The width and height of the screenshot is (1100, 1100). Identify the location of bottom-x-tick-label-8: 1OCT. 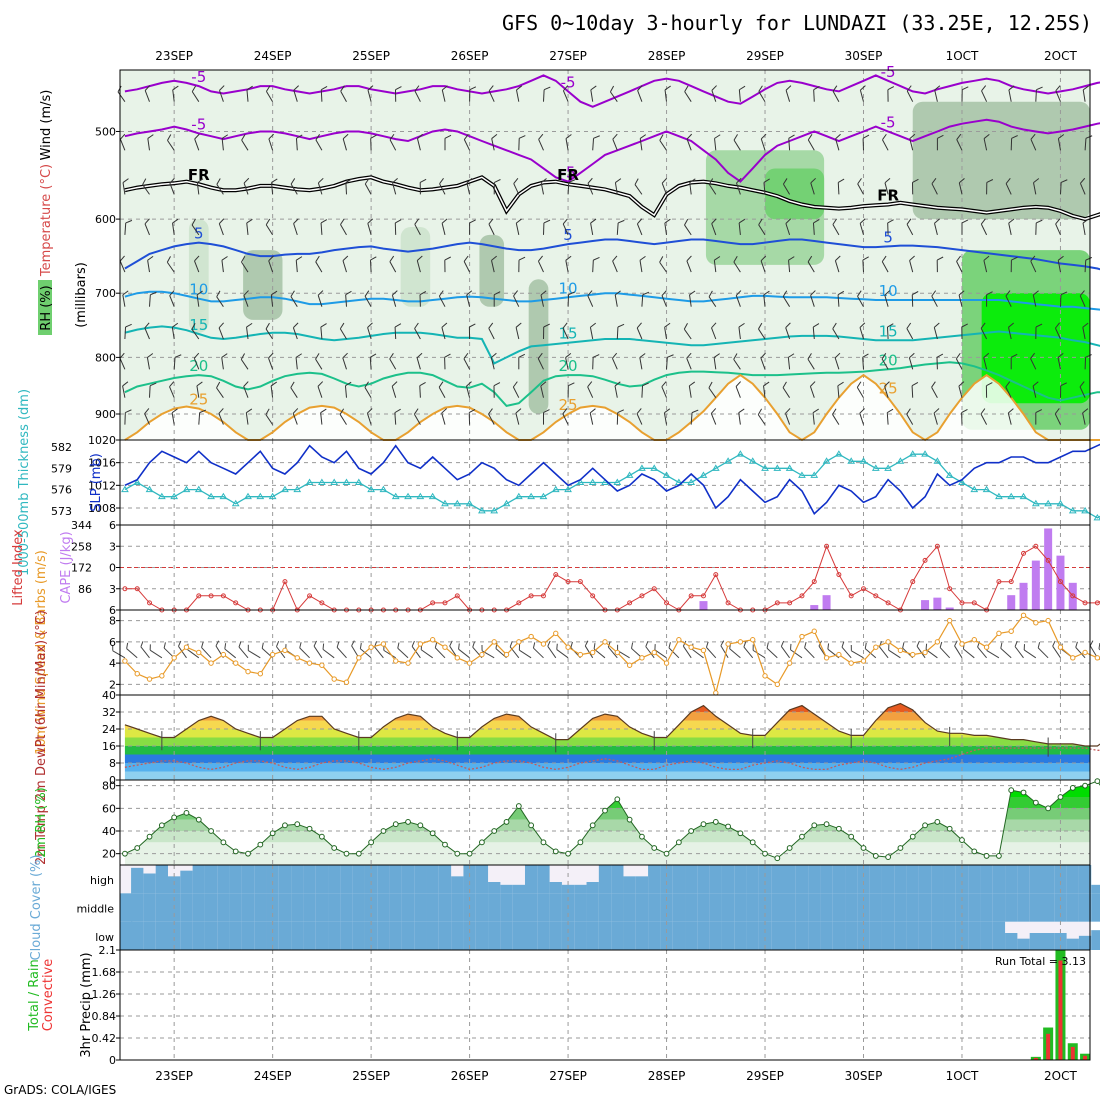
(962, 1076).